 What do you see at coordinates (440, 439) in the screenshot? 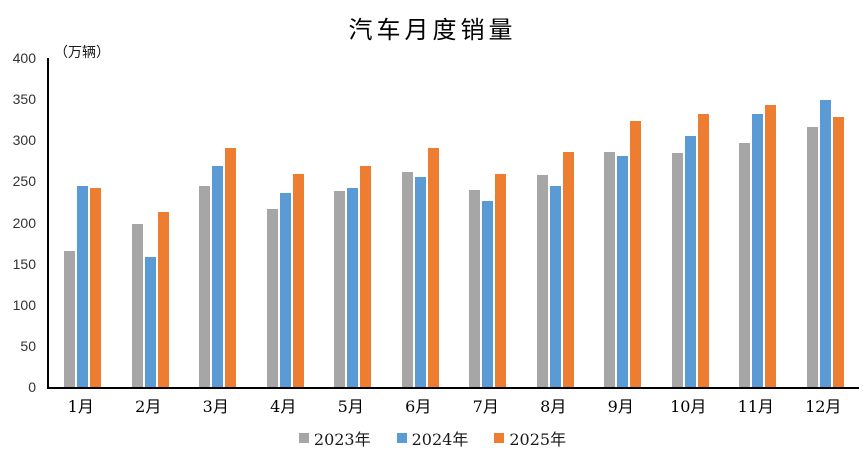
I see `legend-label: 2024年` at bounding box center [440, 439].